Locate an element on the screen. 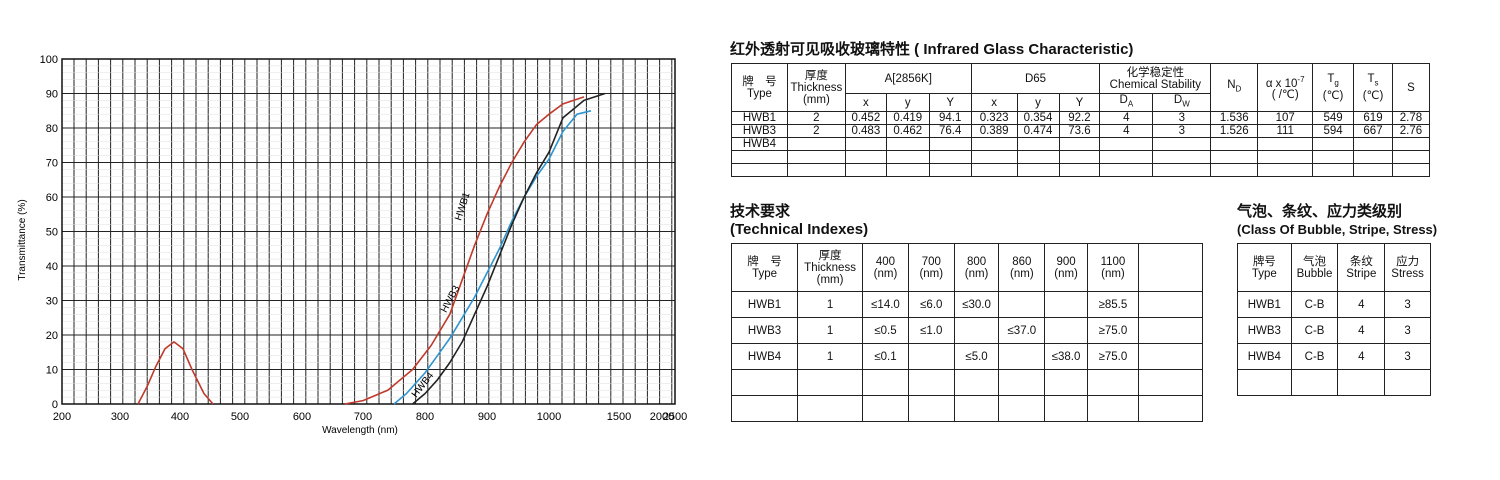 This screenshot has height=480, width=1500. bub-row is located at coordinates (1334, 382).